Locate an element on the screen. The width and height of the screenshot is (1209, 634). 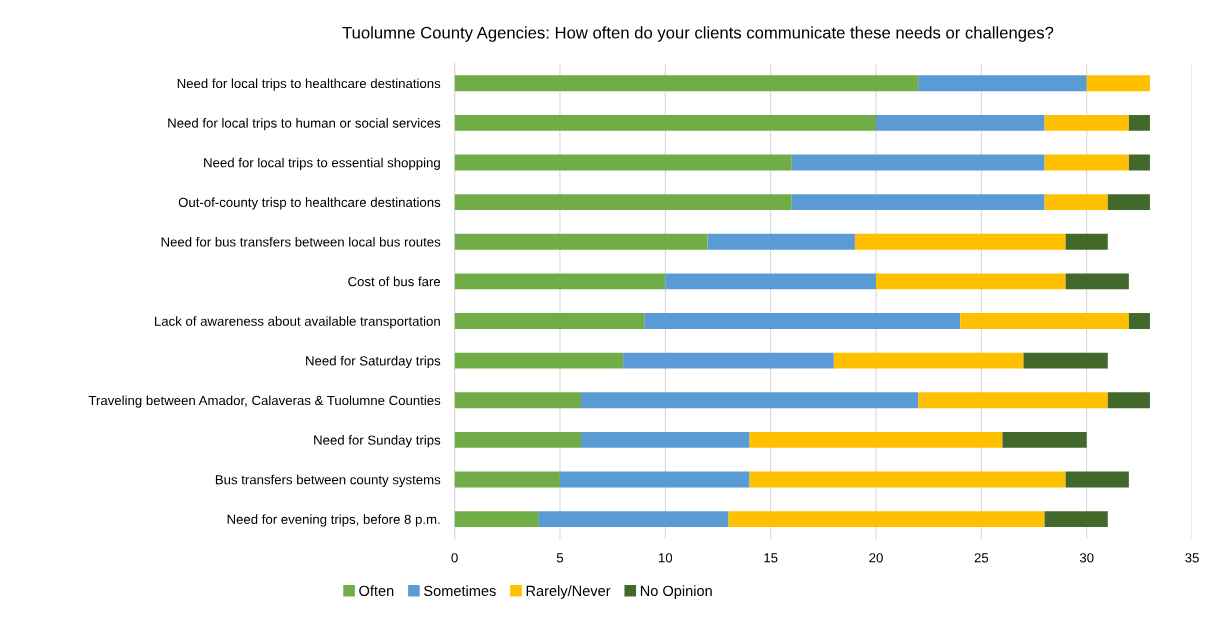
legend-label: Often is located at coordinates (376, 591).